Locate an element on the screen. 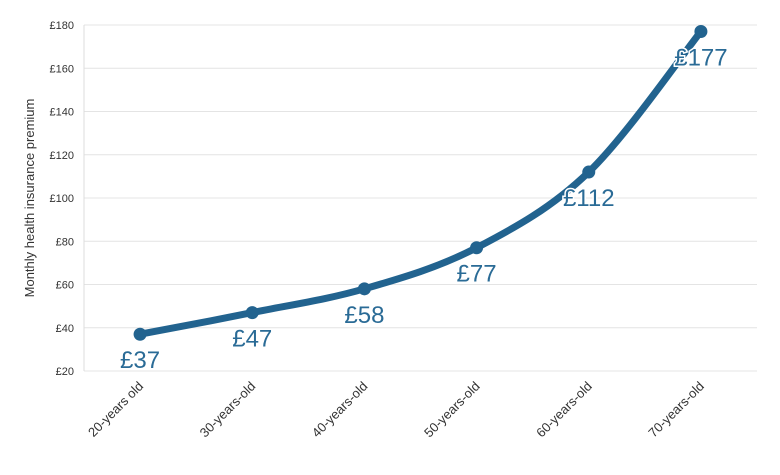  y-tick-label: £100 is located at coordinates (62, 199).